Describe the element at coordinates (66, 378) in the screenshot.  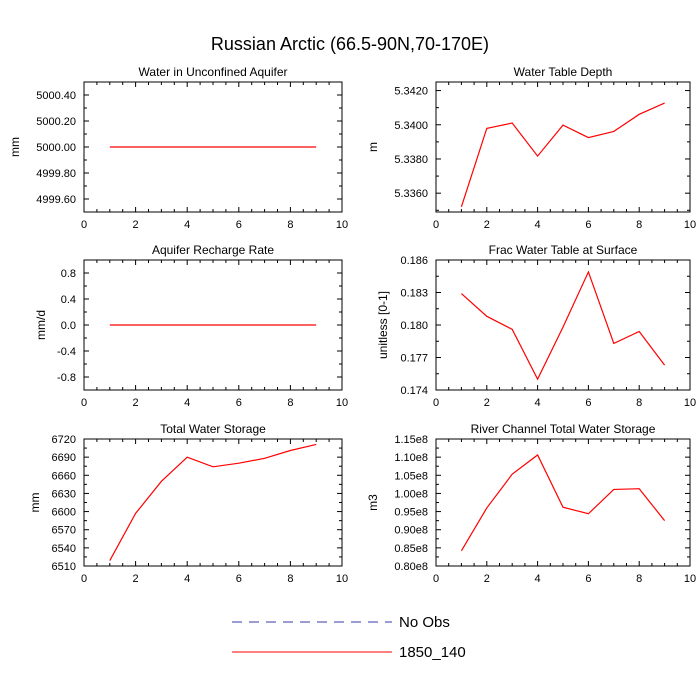
I see `y-tick-label: -0.8` at that location.